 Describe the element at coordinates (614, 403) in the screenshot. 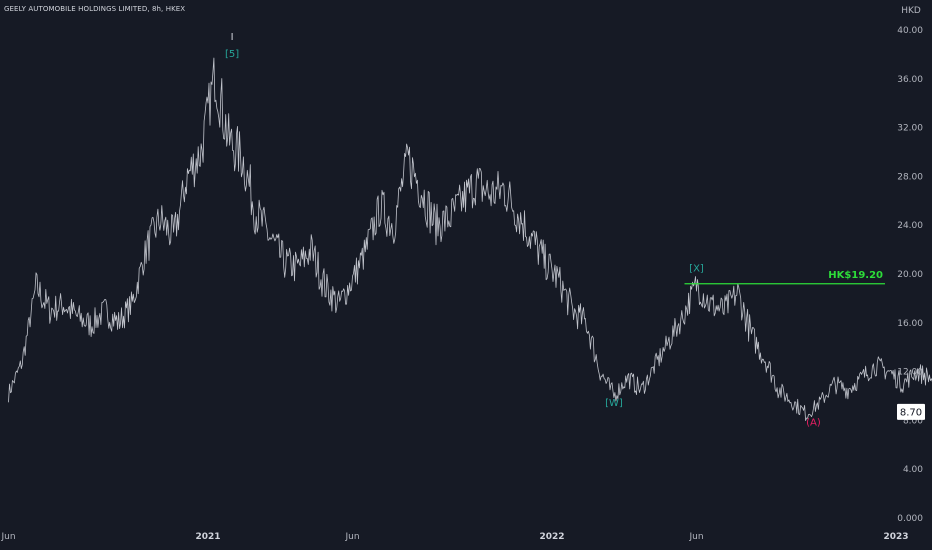

I see `wave-label: [W]` at that location.